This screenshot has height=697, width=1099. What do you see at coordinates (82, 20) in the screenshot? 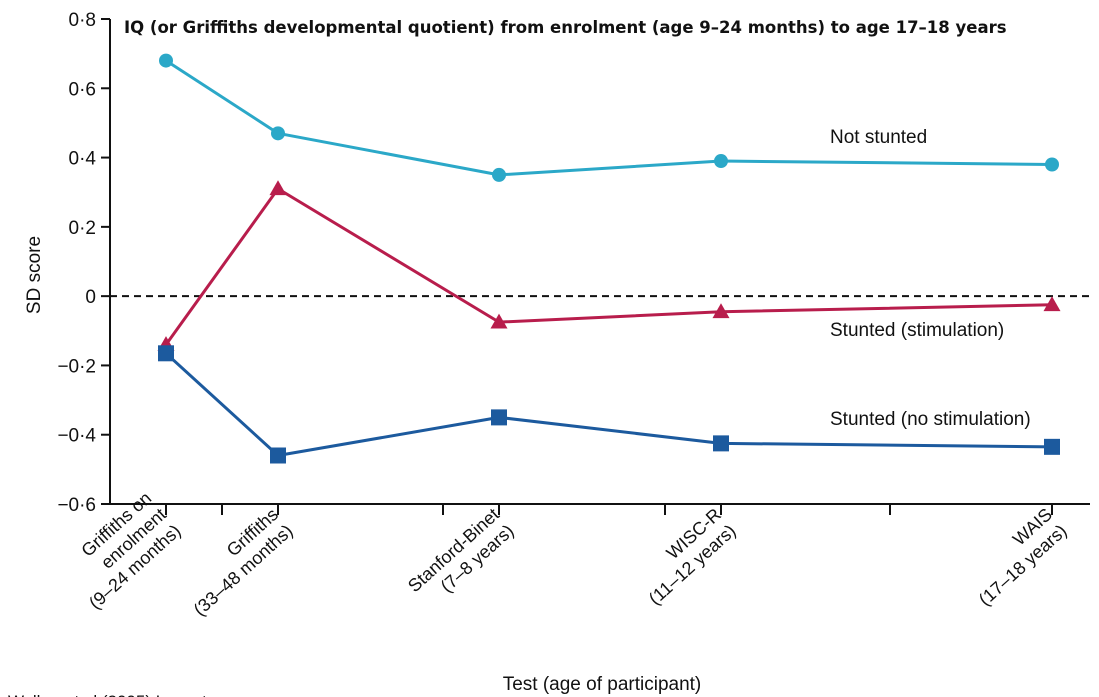
I see `y-tick-label: 0·8` at bounding box center [82, 20].